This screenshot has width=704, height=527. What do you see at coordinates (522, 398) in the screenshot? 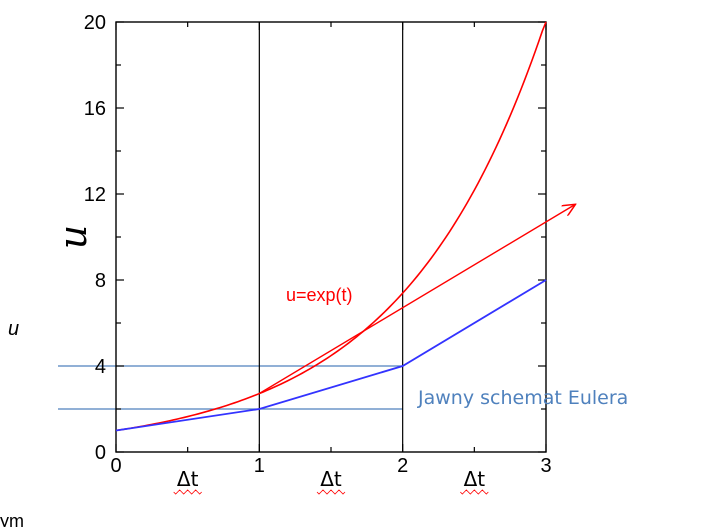
I see `euler-scheme-label: Jawny schemat Eulera` at bounding box center [522, 398].